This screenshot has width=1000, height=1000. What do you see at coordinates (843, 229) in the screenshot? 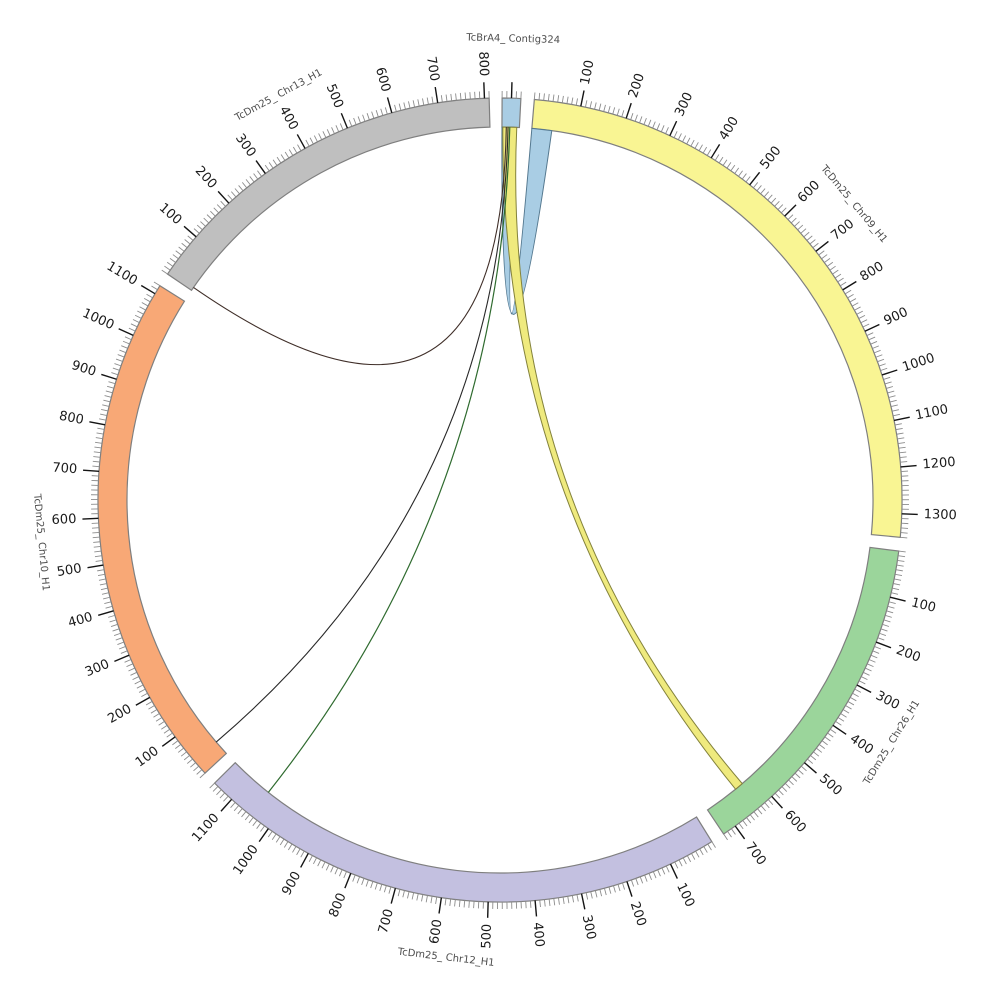
I see `tick-label: 700` at bounding box center [843, 229].